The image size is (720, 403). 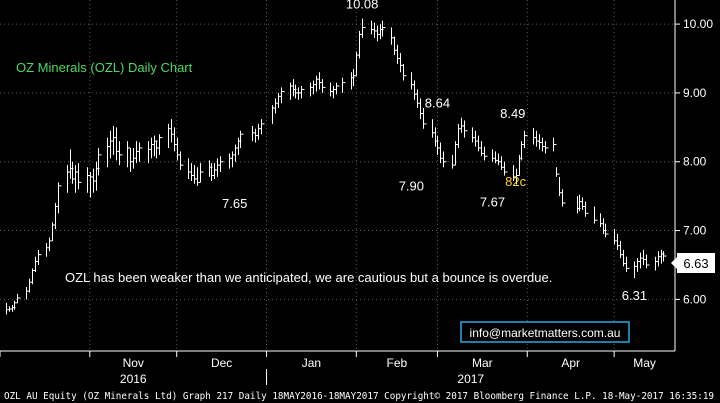 I want to click on y-tick-label: 6.00, so click(x=695, y=299).